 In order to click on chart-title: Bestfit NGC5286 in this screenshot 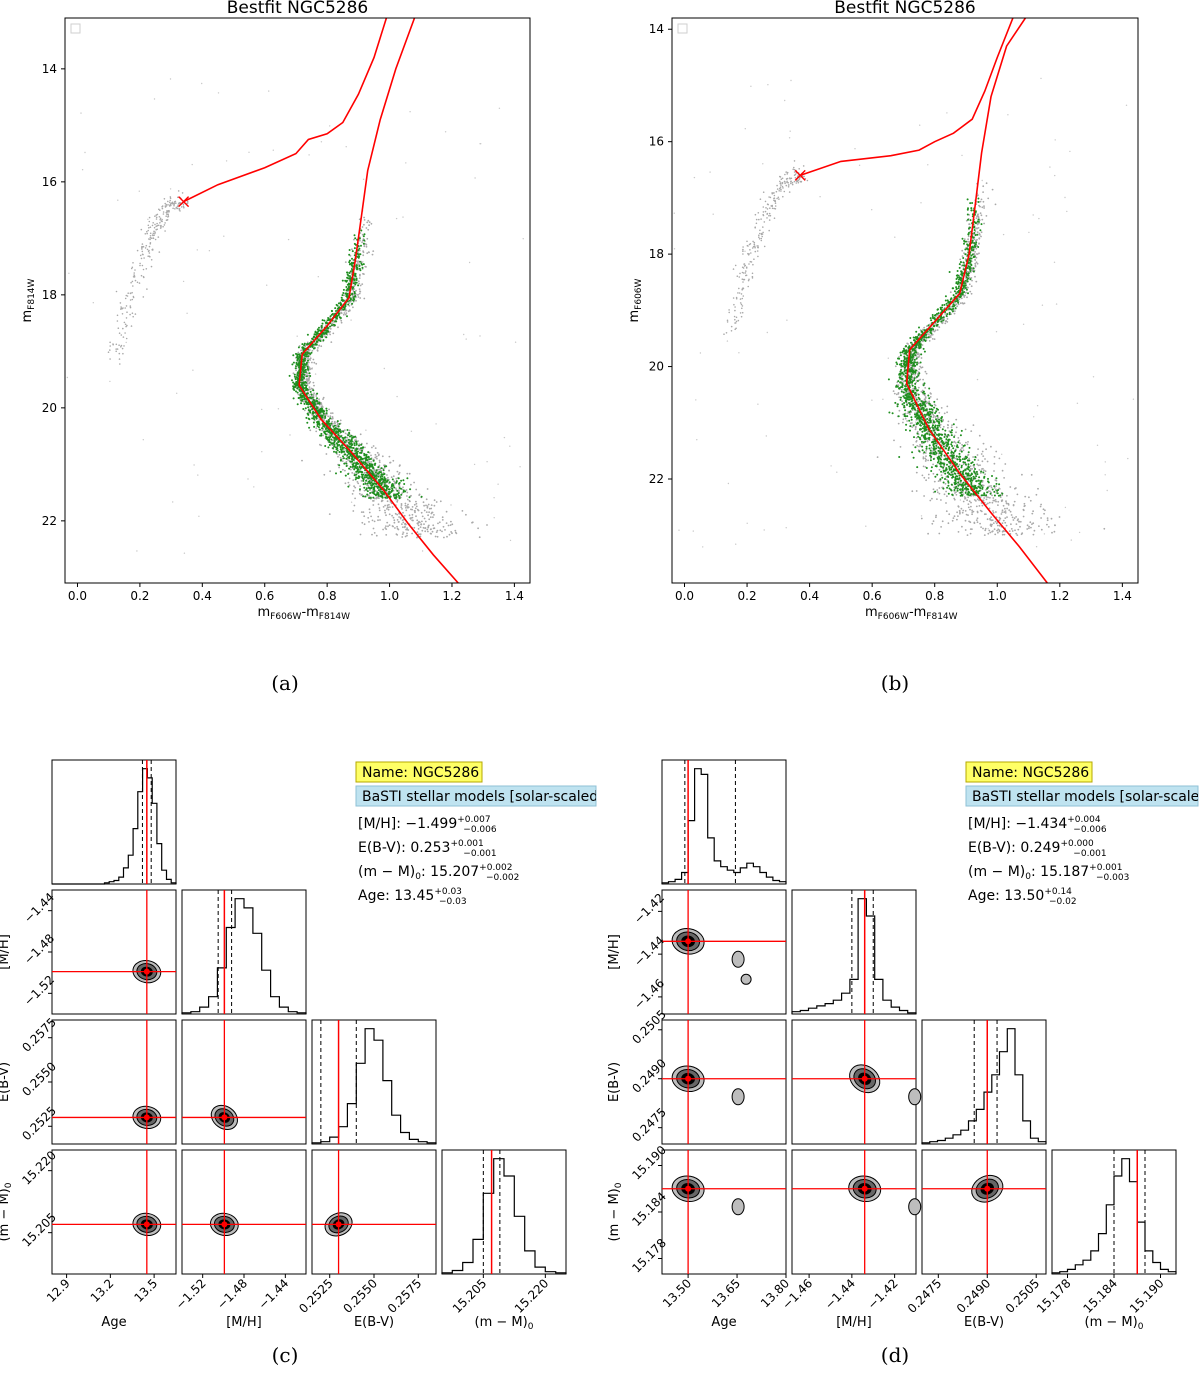, I will do `click(904, 9)`.